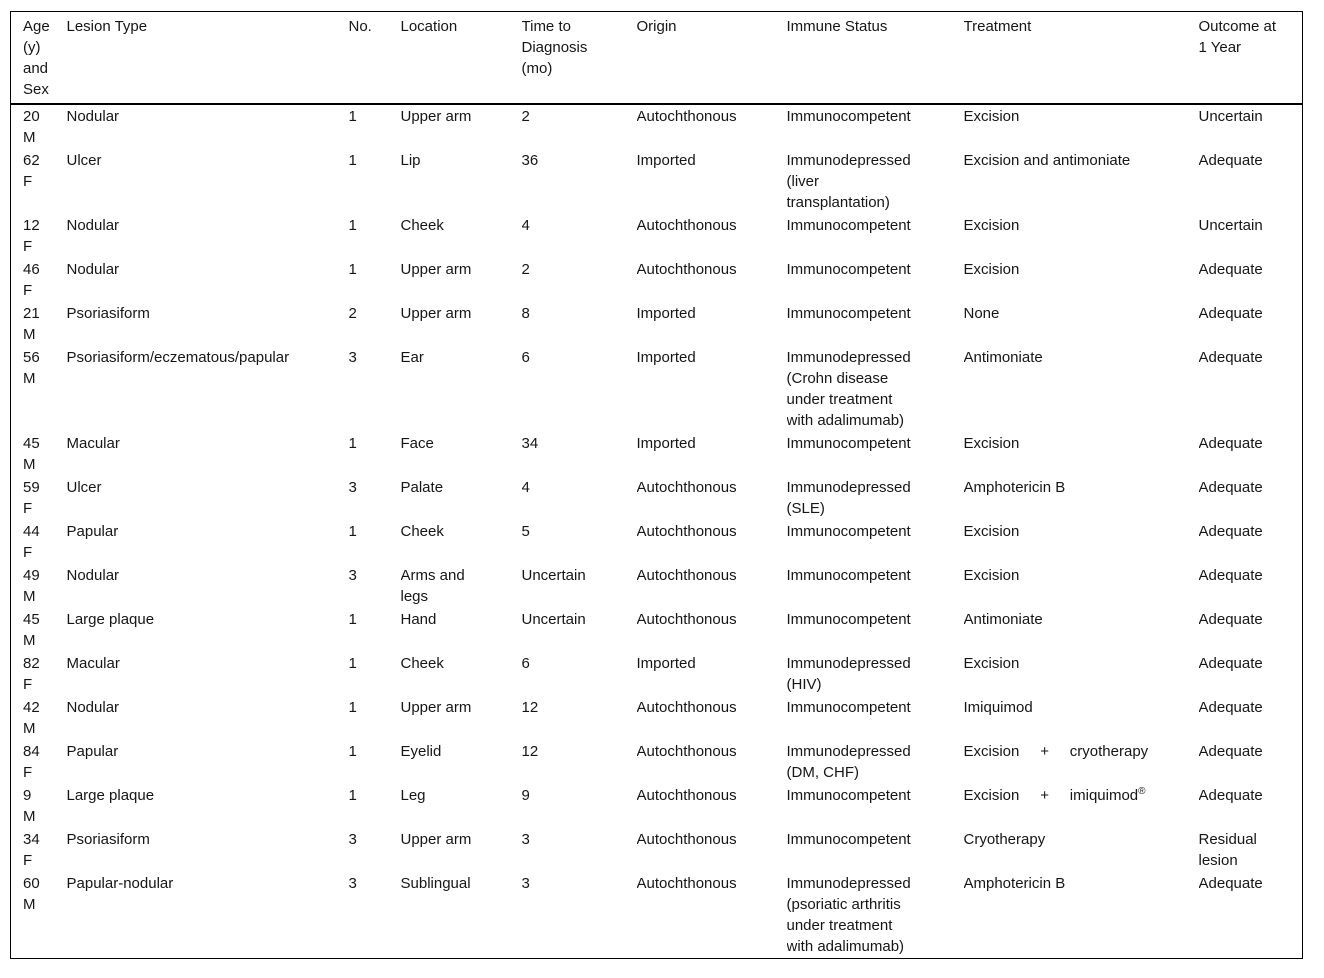  Describe the element at coordinates (417, 443) in the screenshot. I see `cell-location: Face` at that location.